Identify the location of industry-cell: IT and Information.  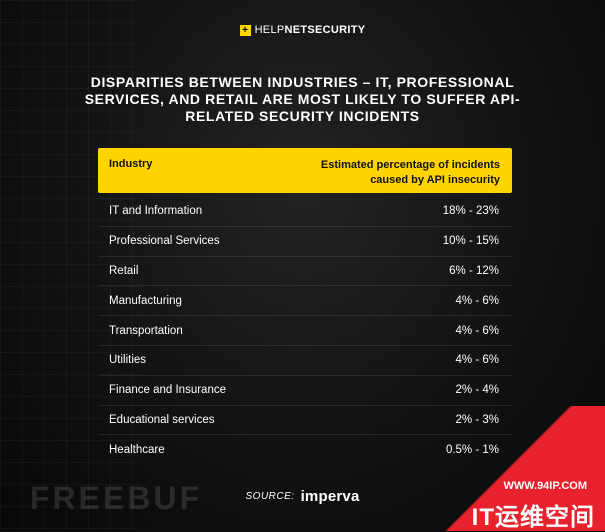
(156, 211).